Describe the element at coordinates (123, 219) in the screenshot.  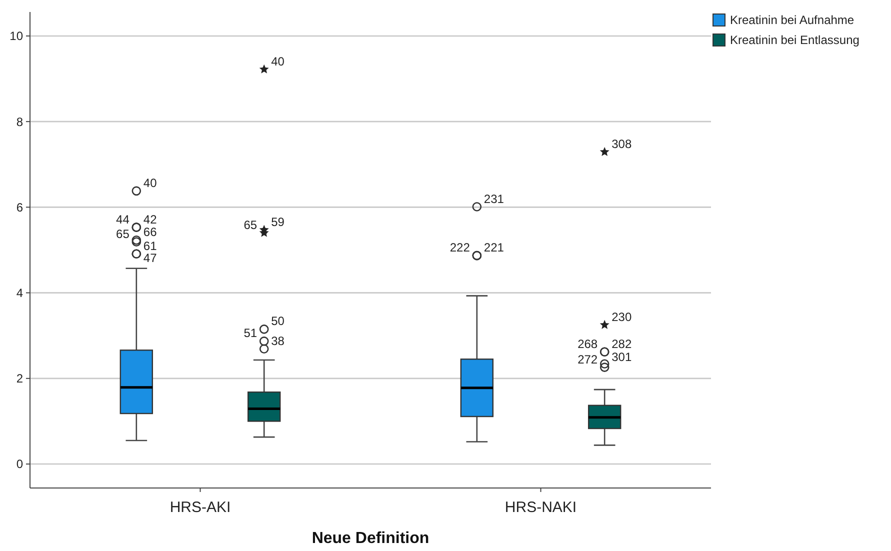
I see `annotation: 44` at that location.